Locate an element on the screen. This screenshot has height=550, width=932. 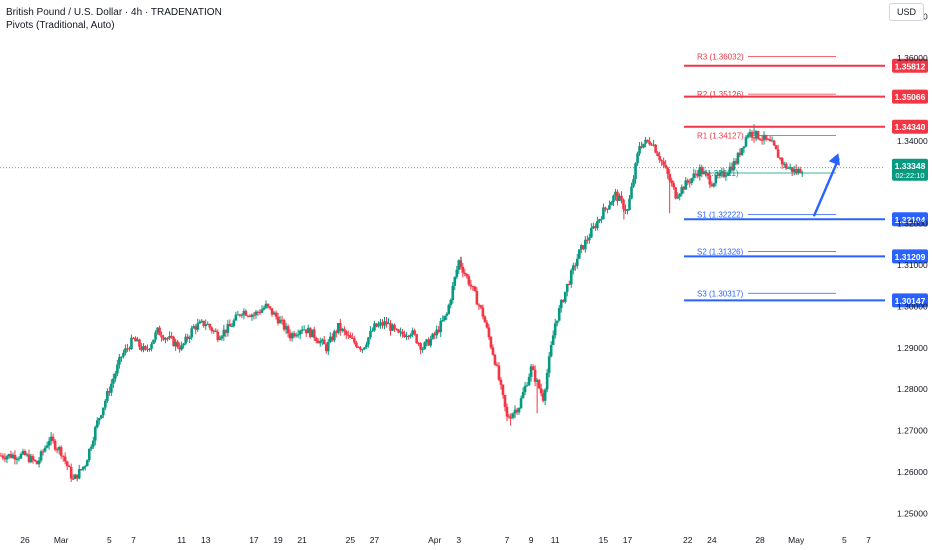
y-tick-label: 1.30000 is located at coordinates (912, 306).